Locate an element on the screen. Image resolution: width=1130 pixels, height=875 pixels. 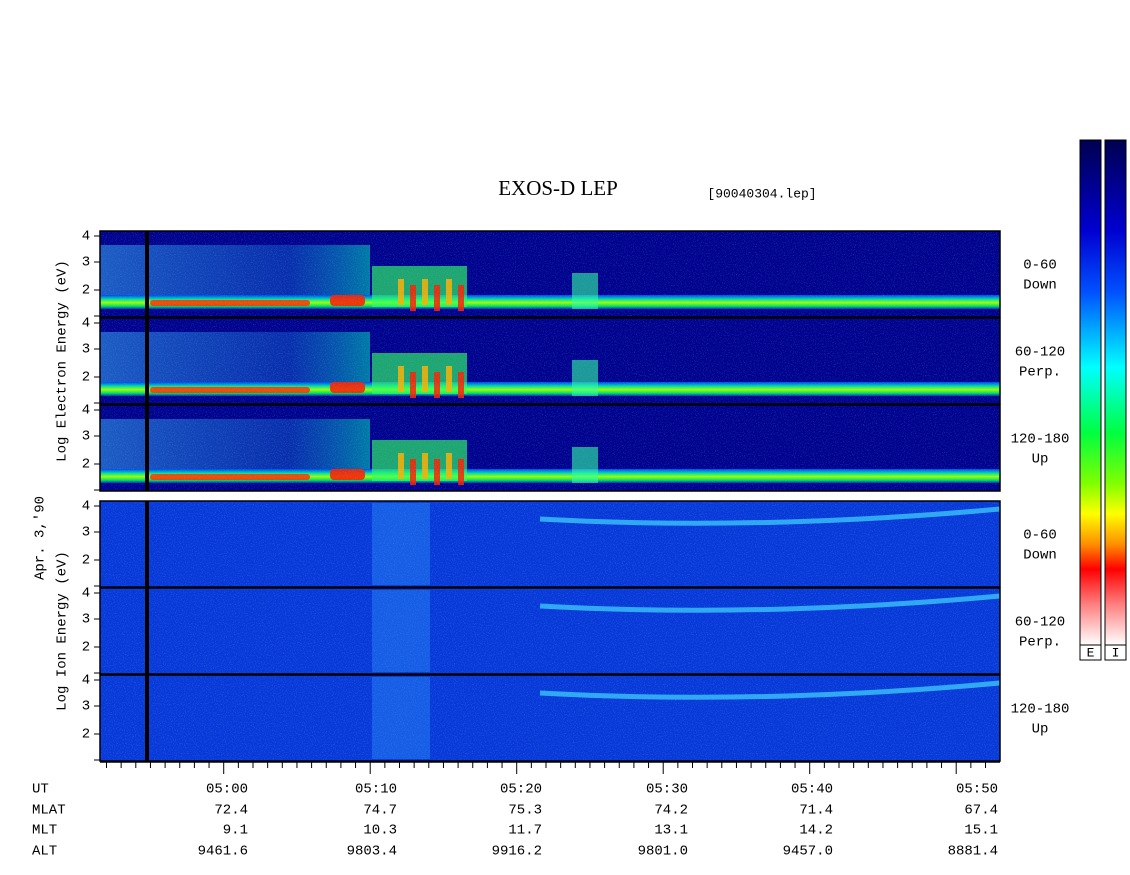
colorbar-i is located at coordinates (1115, 392).